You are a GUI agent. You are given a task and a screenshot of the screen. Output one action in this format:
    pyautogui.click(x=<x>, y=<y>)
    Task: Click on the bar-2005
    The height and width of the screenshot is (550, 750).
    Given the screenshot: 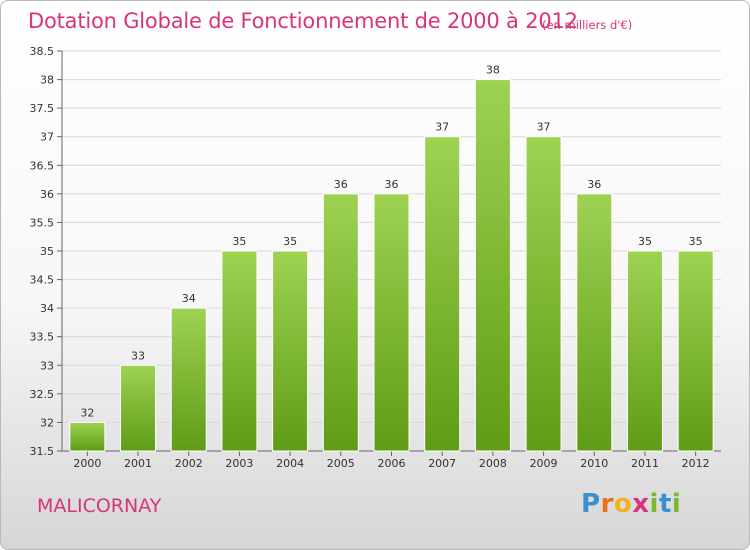 What is the action you would take?
    pyautogui.click(x=340, y=322)
    